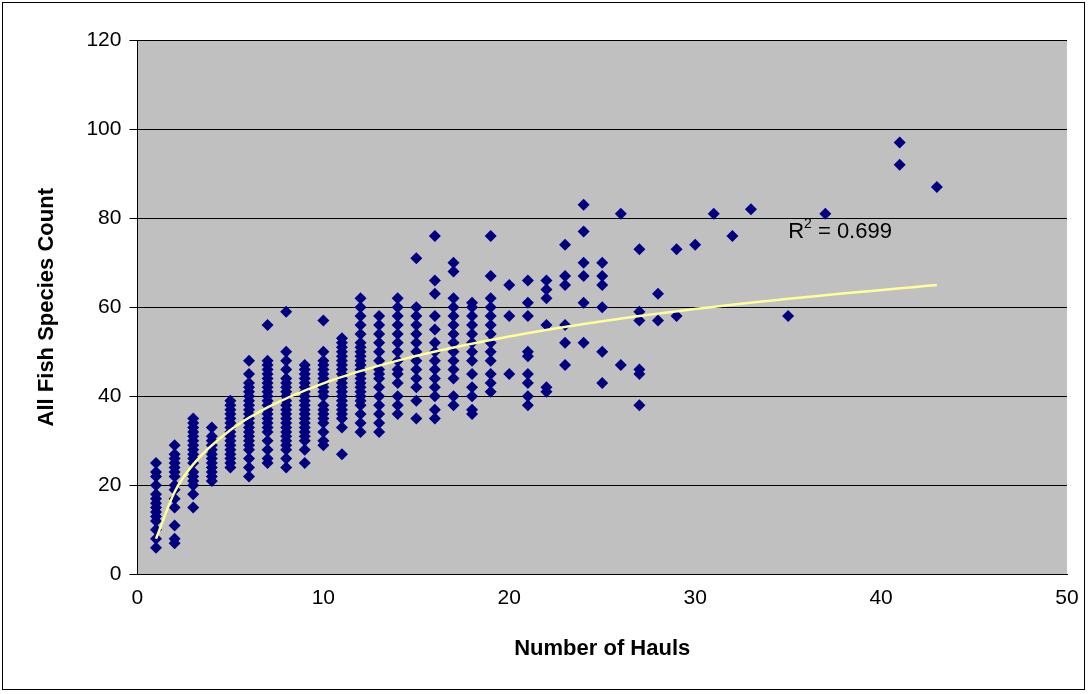 This screenshot has width=1089, height=694. What do you see at coordinates (323, 596) in the screenshot?
I see `x-tick-label: 10` at bounding box center [323, 596].